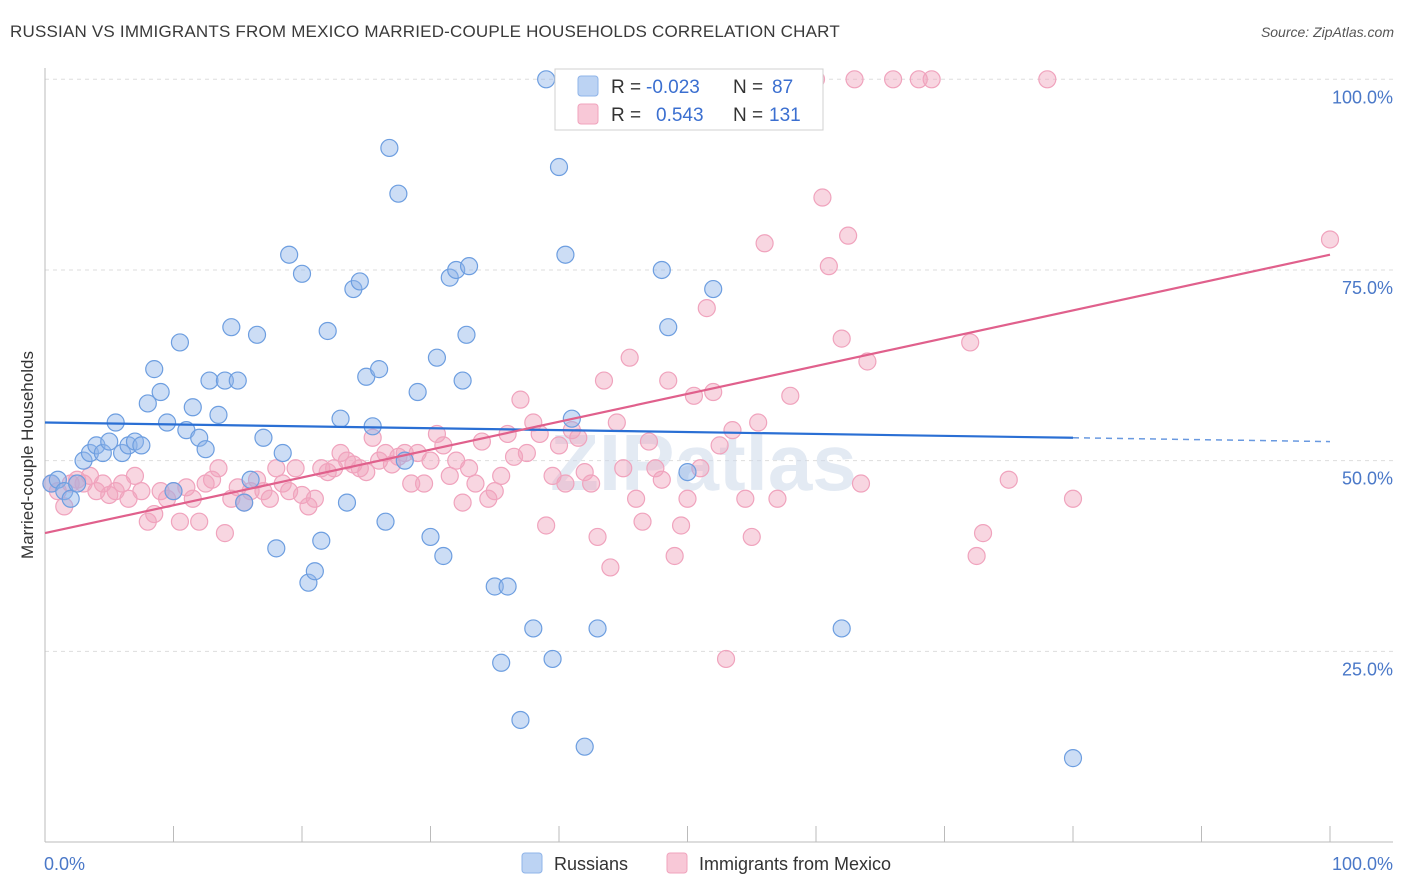  What do you see at coordinates (706, 863) in the screenshot?
I see `series-legend: Russians Immigrants from Mexico` at bounding box center [706, 863].